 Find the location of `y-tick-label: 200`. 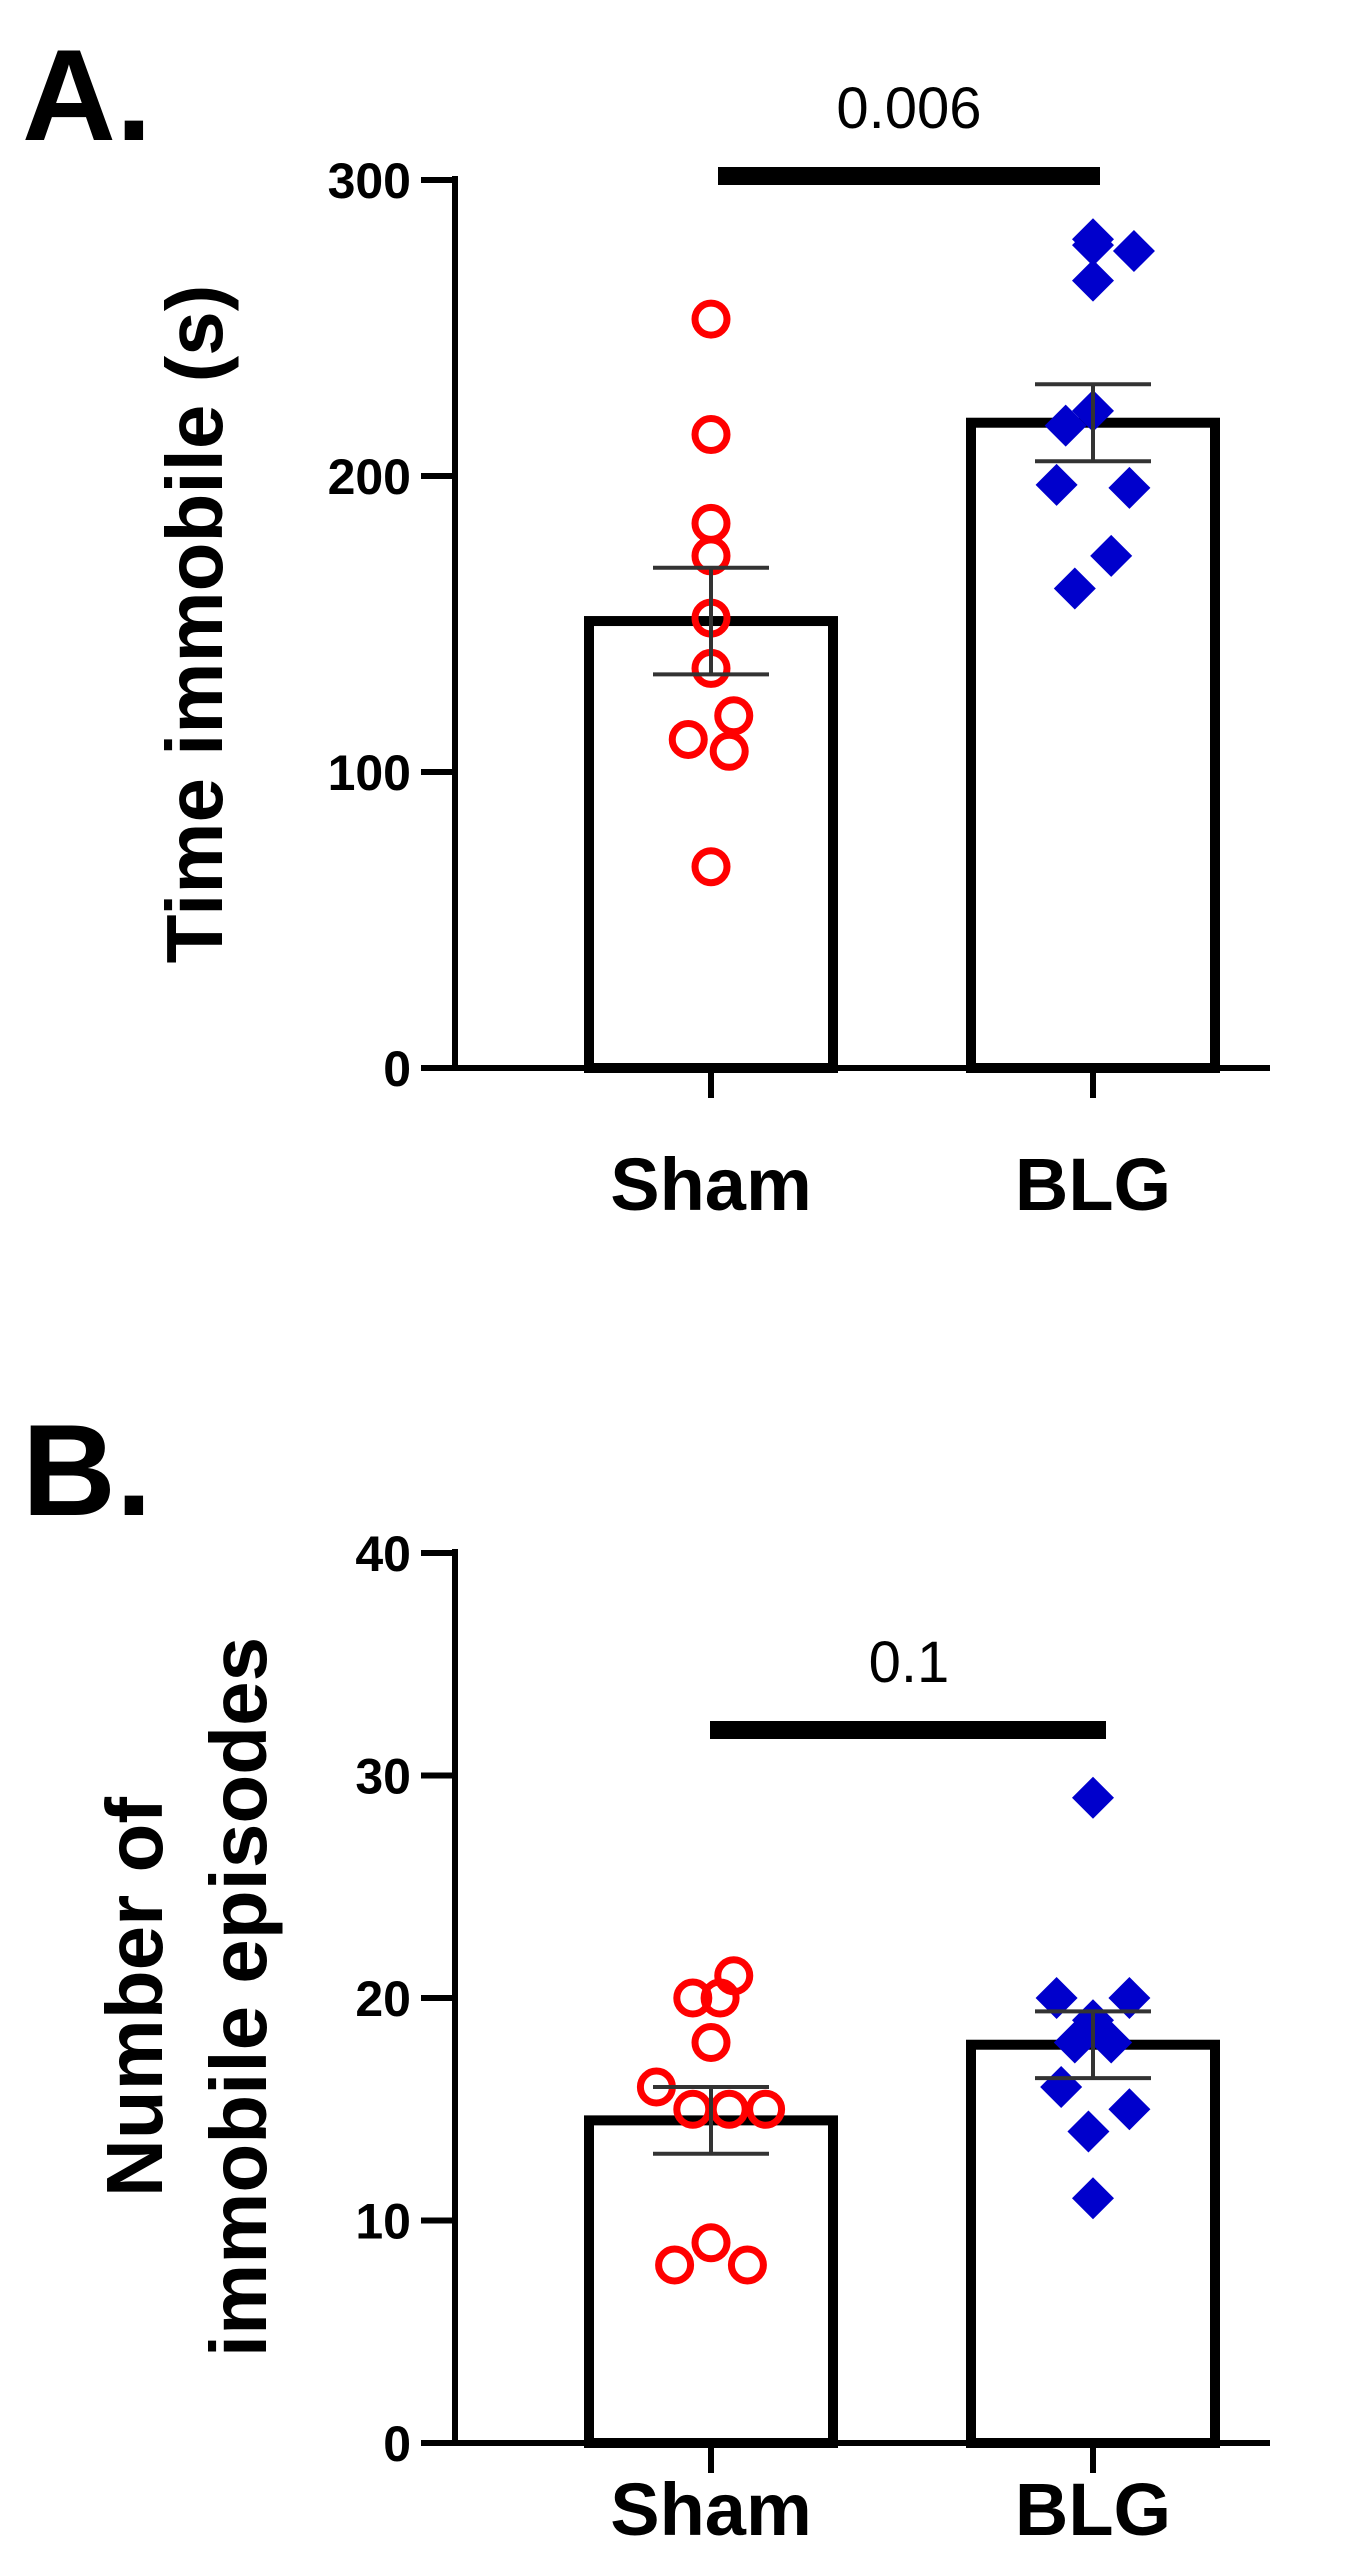

y-tick-label: 200 is located at coordinates (369, 477).